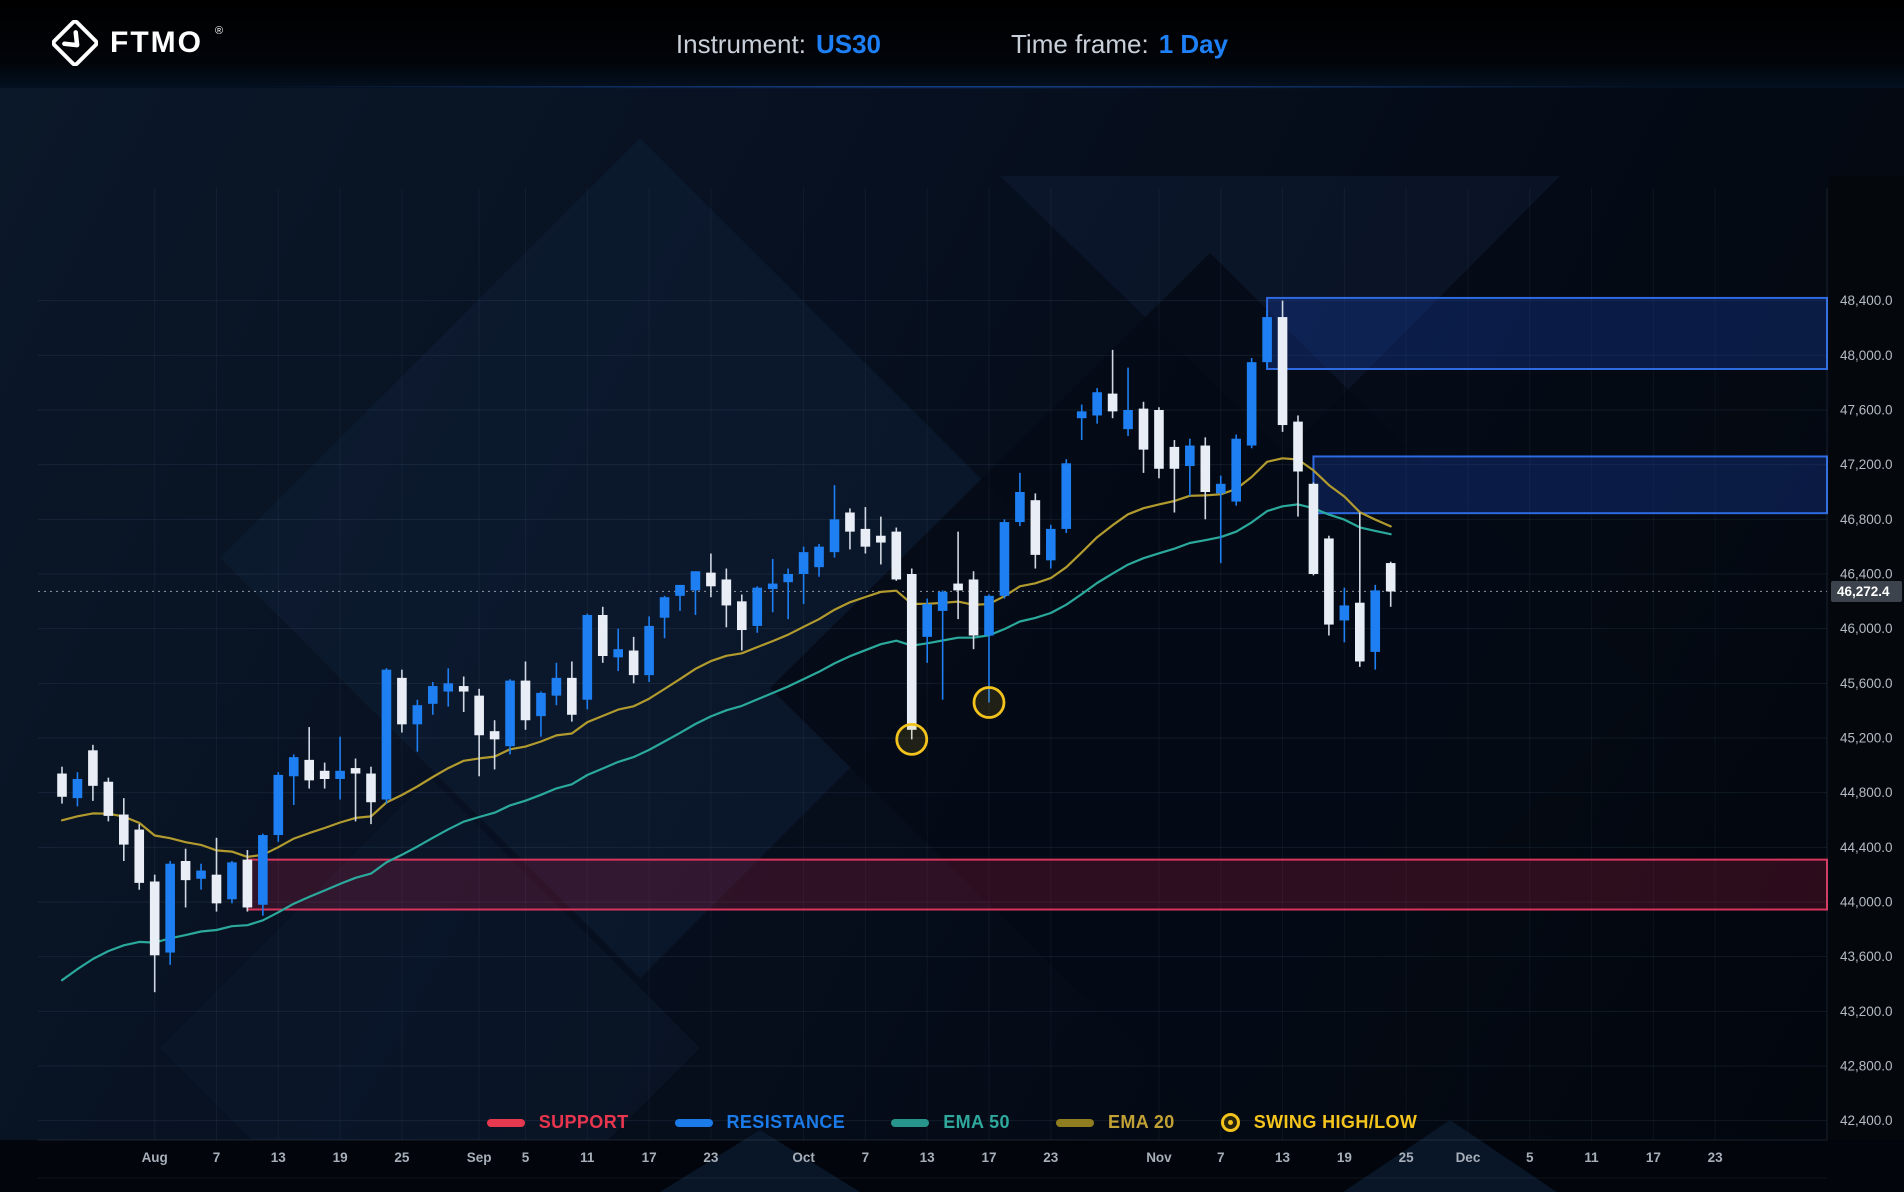 The width and height of the screenshot is (1904, 1192). What do you see at coordinates (1141, 1122) in the screenshot?
I see `legend-label-ema20: EMA 20` at bounding box center [1141, 1122].